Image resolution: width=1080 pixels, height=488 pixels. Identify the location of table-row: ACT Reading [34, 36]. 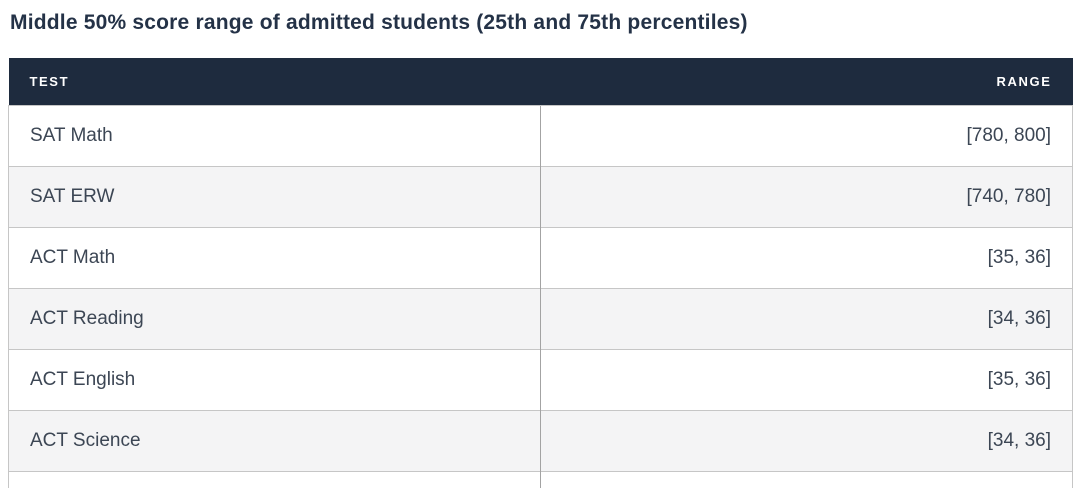
(540, 318).